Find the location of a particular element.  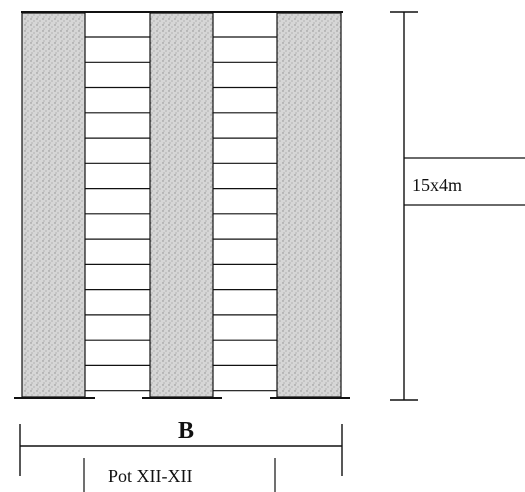

width-label: B is located at coordinates (186, 431).